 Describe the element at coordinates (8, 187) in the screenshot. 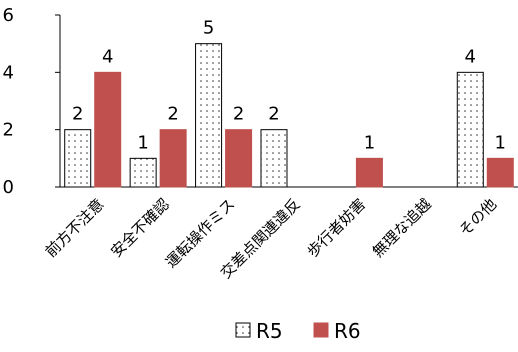

I see `y-tick-label: 0` at that location.